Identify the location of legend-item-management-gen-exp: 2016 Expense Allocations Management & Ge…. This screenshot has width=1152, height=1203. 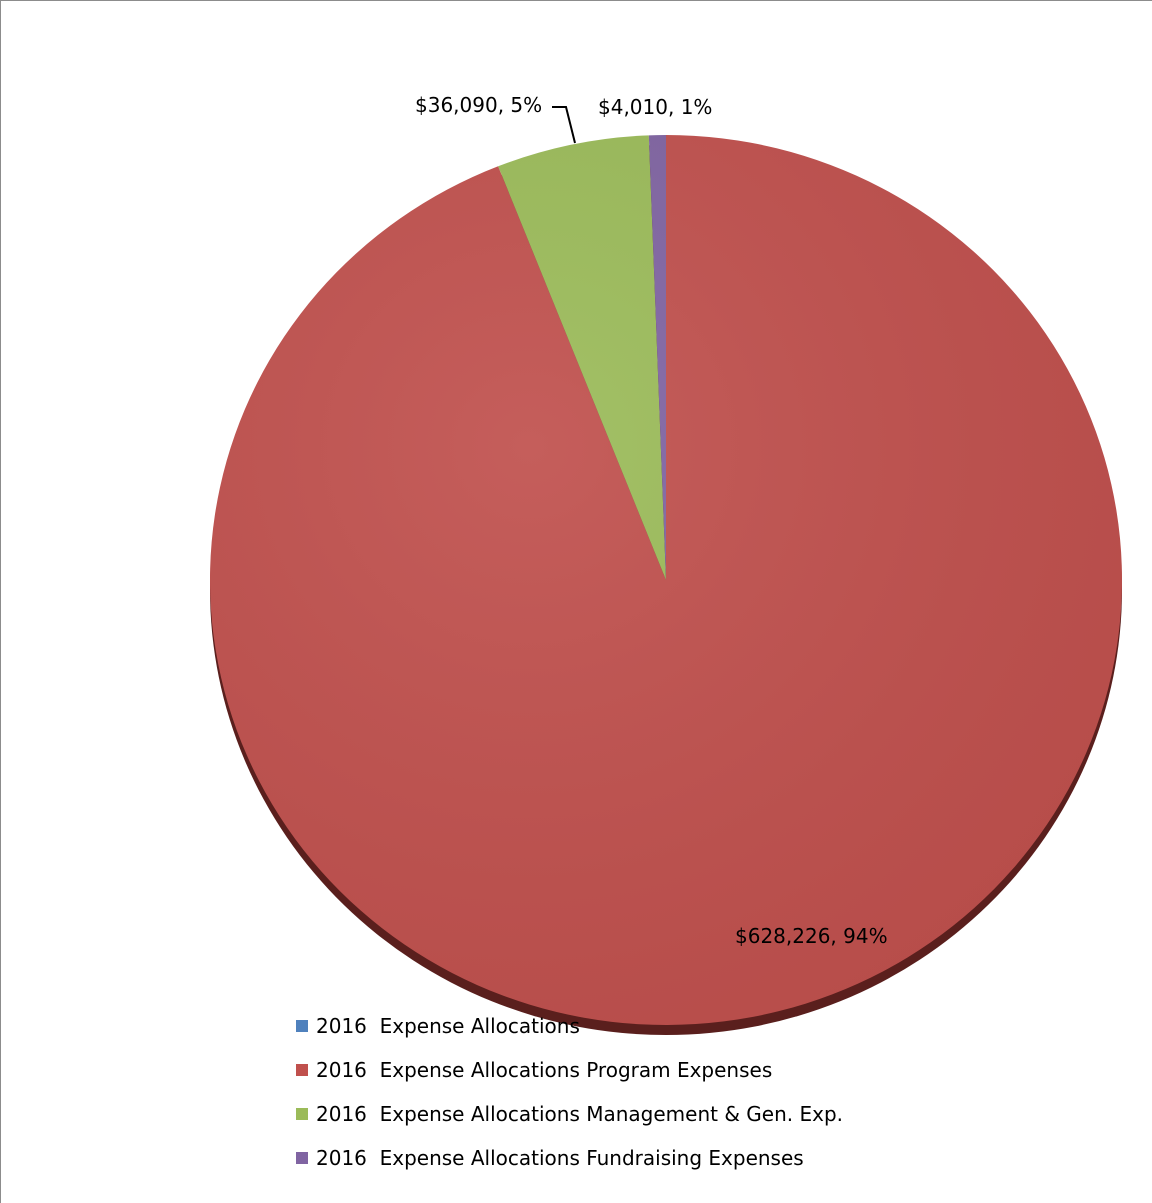
(569, 1114).